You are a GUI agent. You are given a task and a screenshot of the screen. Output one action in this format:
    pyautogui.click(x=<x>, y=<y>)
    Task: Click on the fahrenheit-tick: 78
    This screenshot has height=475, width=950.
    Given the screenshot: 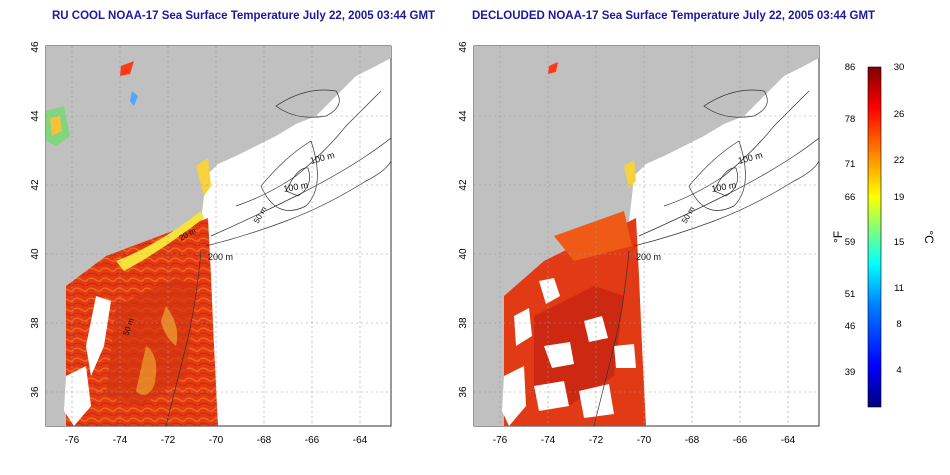 What is the action you would take?
    pyautogui.click(x=850, y=119)
    